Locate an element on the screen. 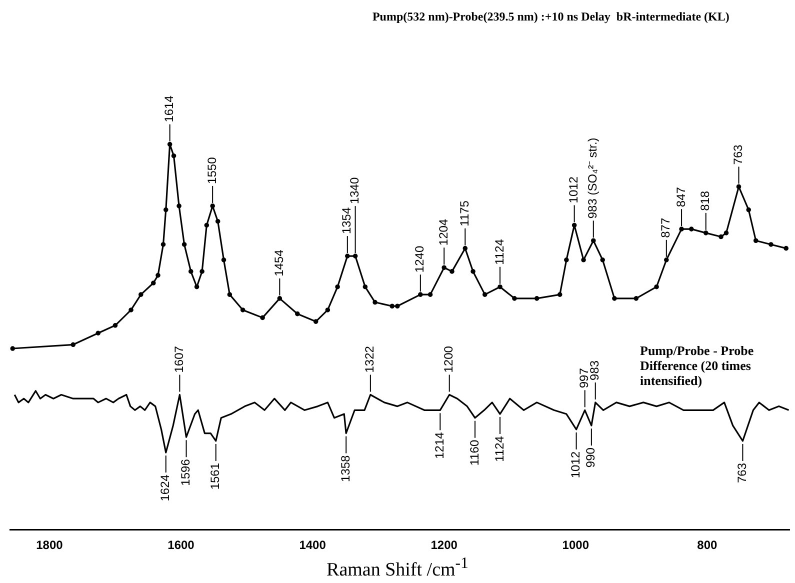  annotation: 1175 is located at coordinates (464, 213).